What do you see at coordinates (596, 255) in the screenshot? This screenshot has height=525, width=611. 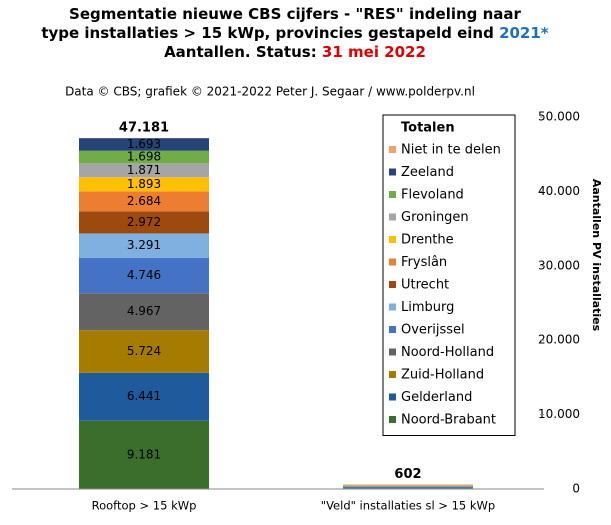 I see `y-axis-label: Aantallen PV installaties` at bounding box center [596, 255].